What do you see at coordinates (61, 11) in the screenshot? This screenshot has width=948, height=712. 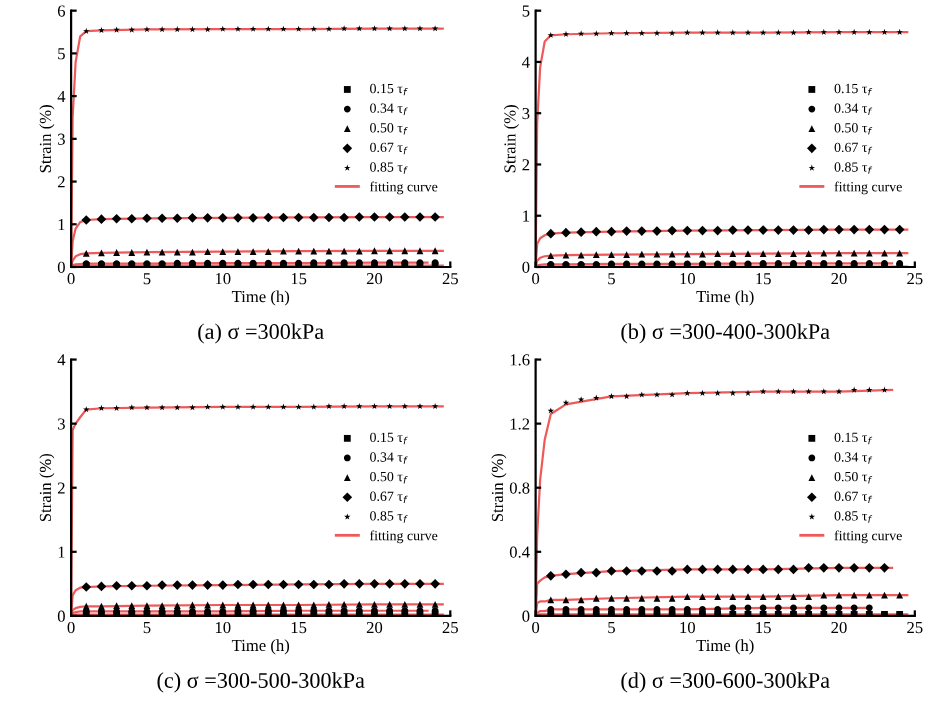 I see `y-tick-label: 6` at bounding box center [61, 11].